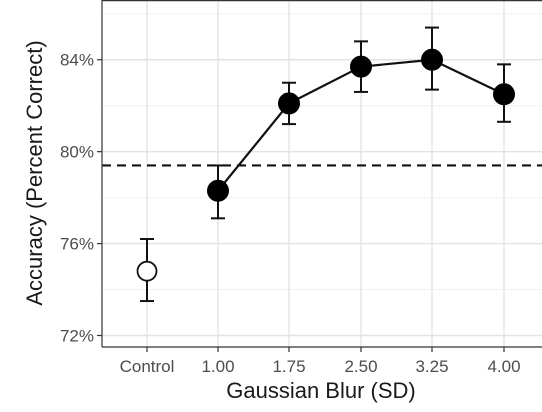 The height and width of the screenshot is (412, 542). I want to click on x-tick-label: Control, so click(147, 366).